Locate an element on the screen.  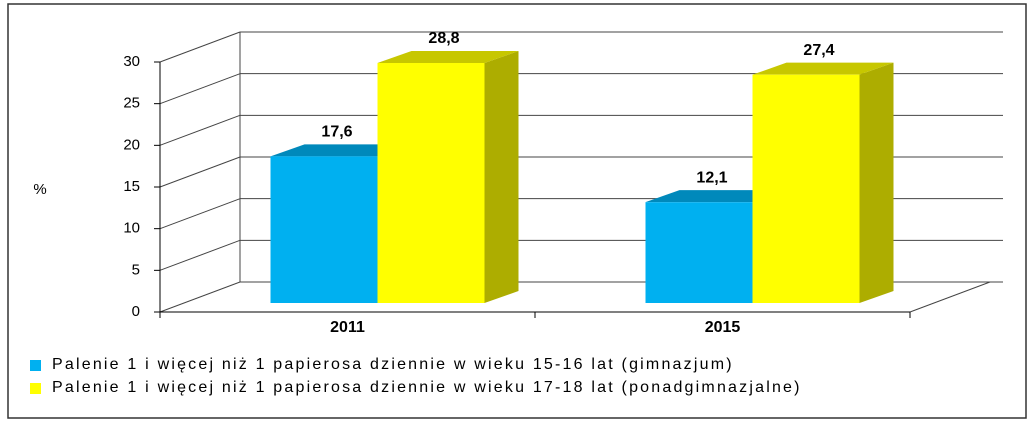
x-tick-label: 2015 is located at coordinates (723, 327).